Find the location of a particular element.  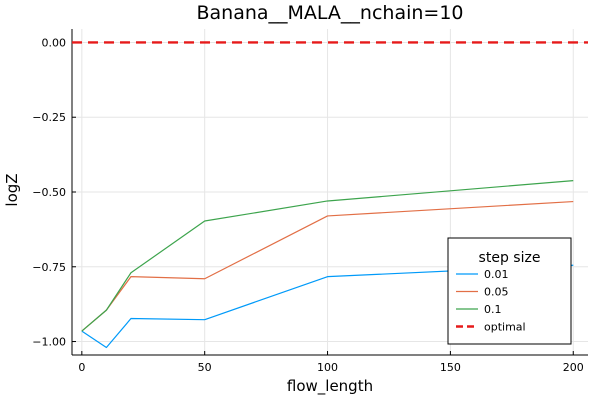

y-tick-label: −1.00 is located at coordinates (49, 342).